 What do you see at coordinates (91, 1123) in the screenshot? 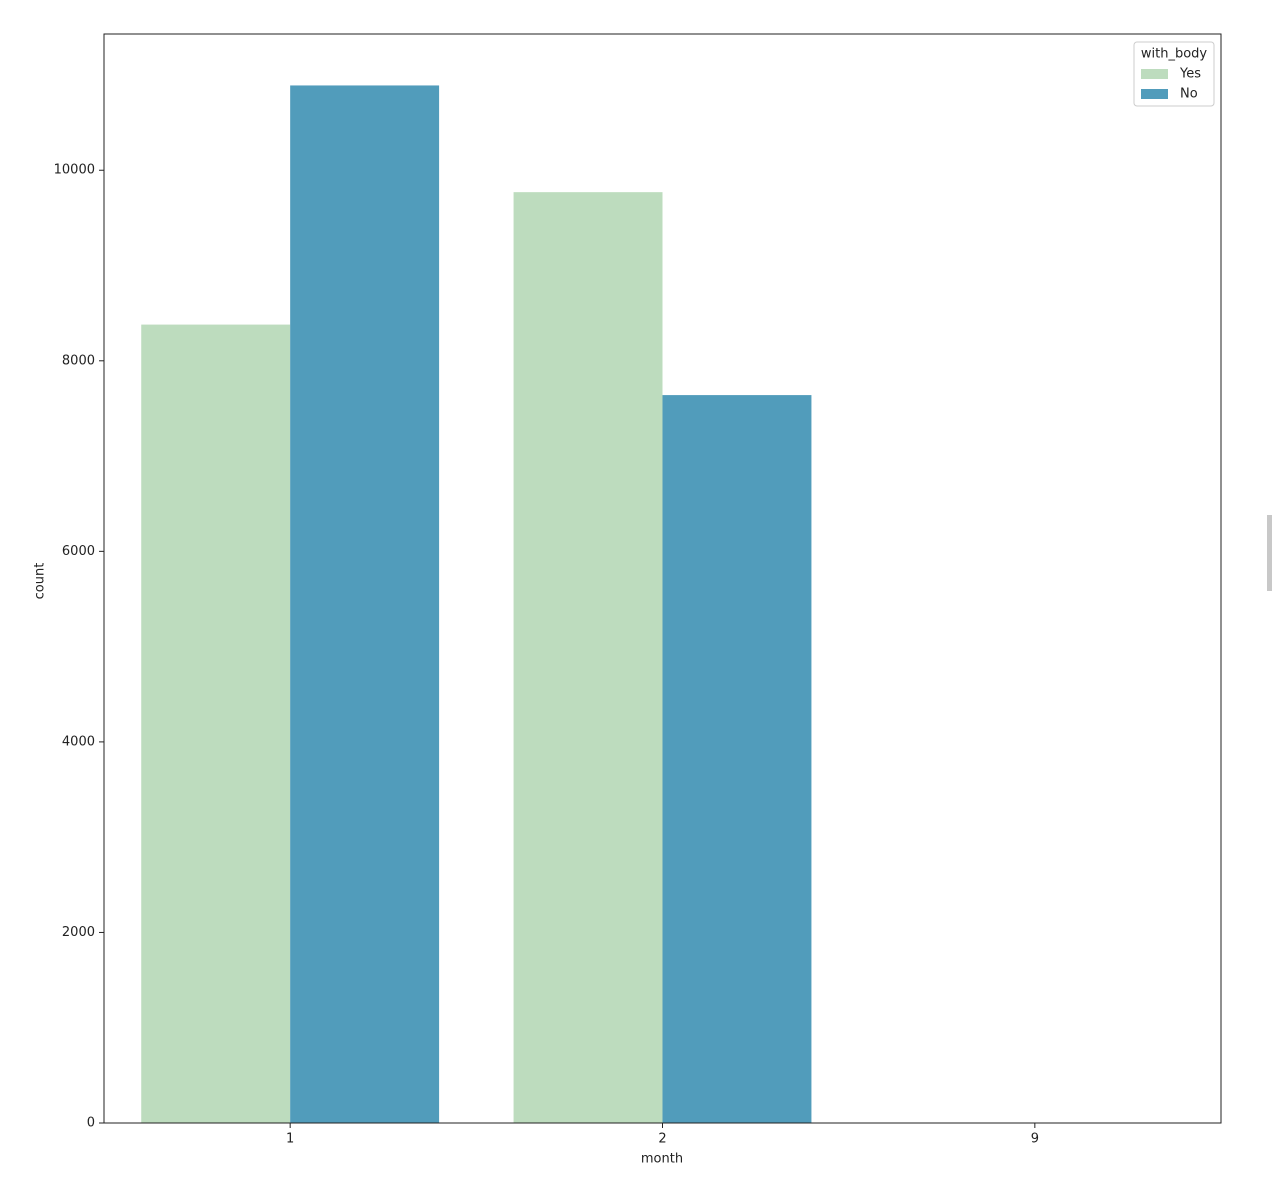
I see `y-tick-label: 0` at bounding box center [91, 1123].